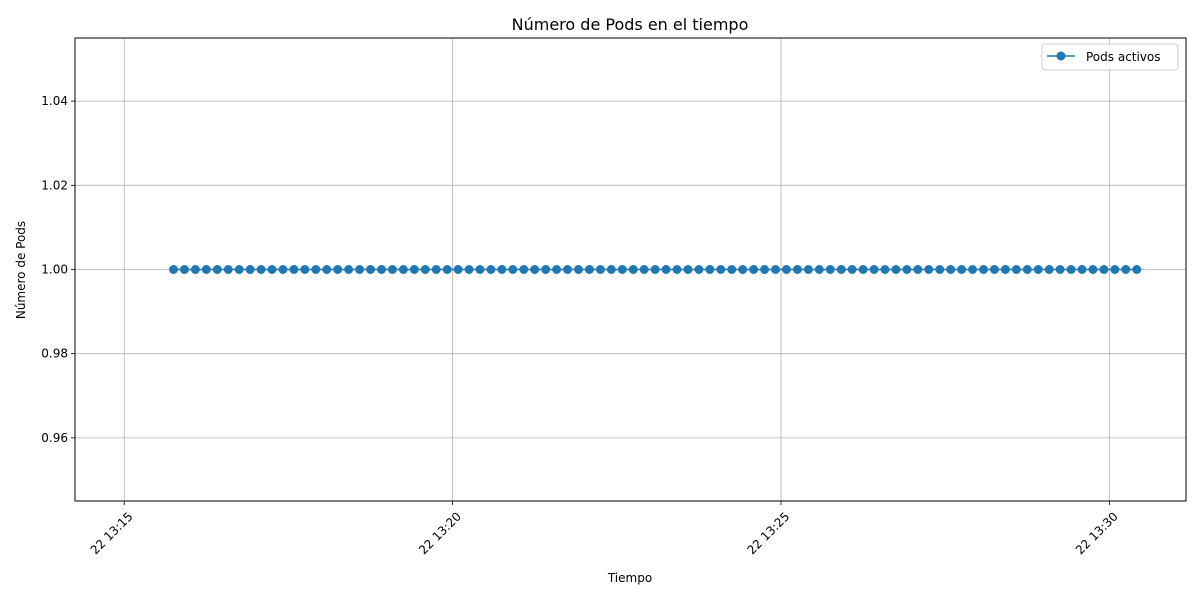  I want to click on y-axis: 0.96 0.98 1.00 1.02 1.04, so click(58, 269).